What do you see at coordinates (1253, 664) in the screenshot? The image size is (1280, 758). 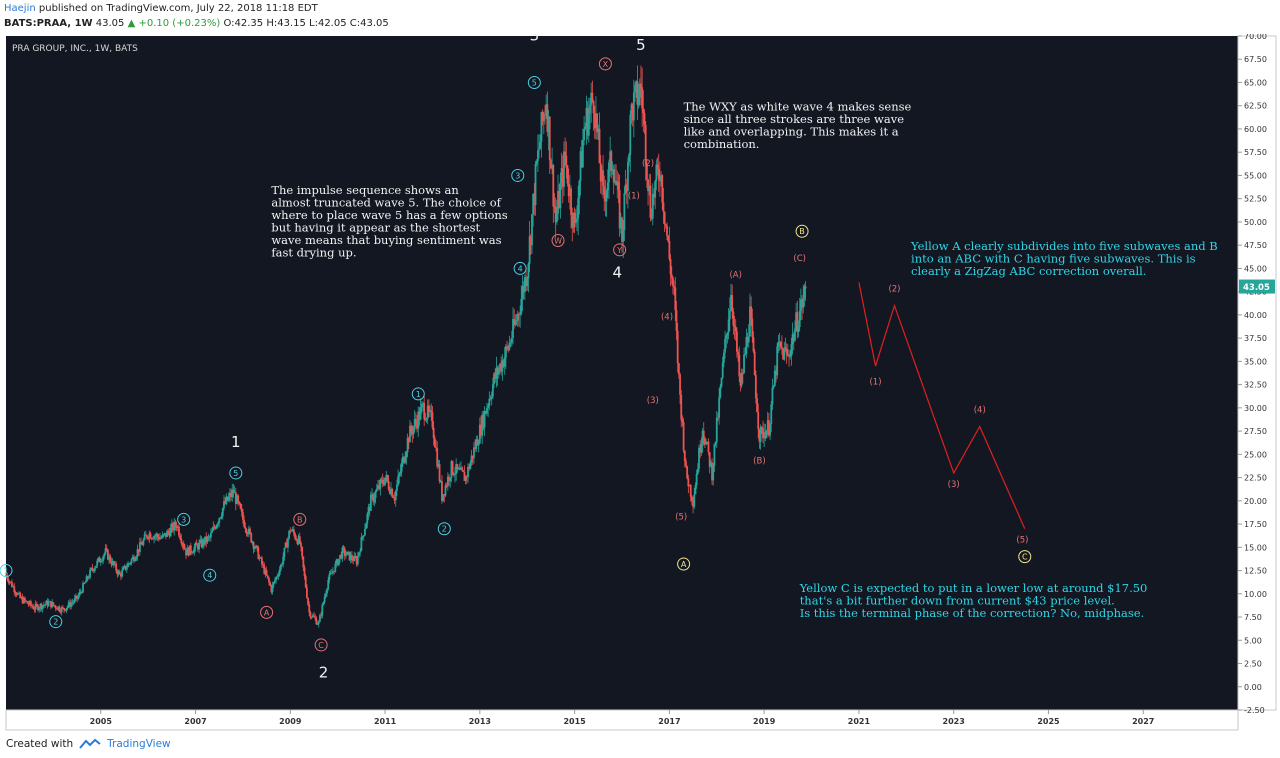 I see `y-tick-label: 2.50` at bounding box center [1253, 664].